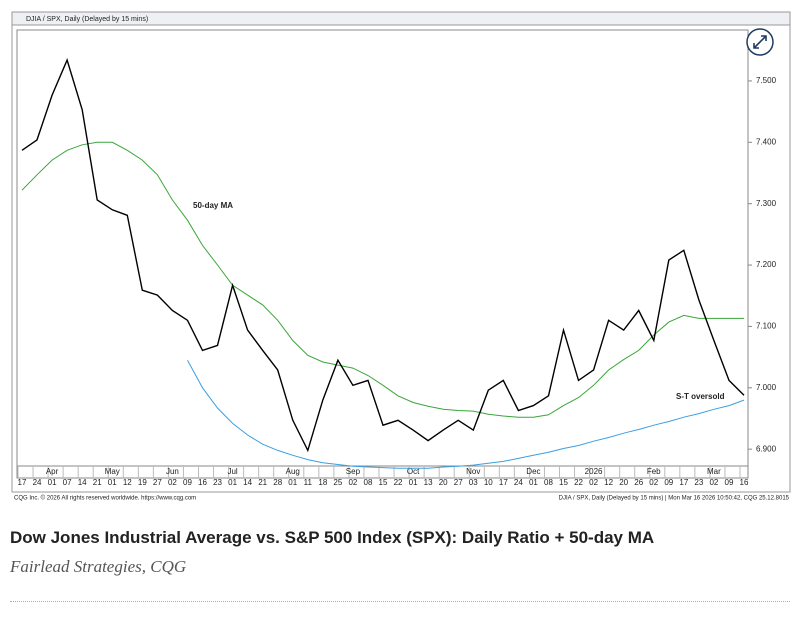  I want to click on x-tick-label: 07, so click(67, 482).